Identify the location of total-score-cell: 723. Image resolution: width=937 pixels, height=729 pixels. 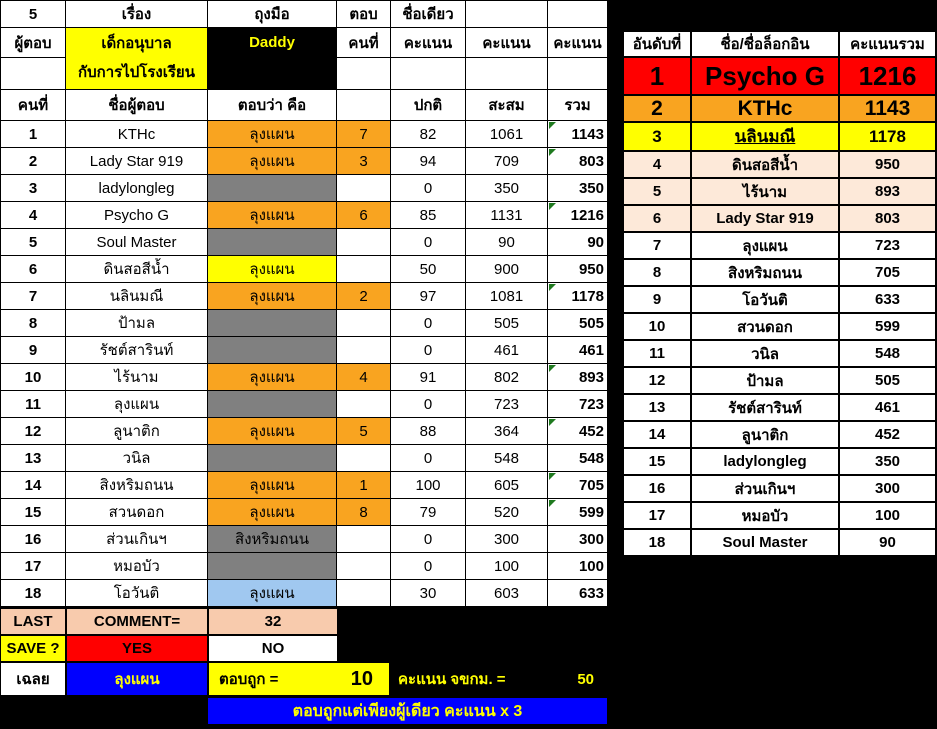
(577, 404).